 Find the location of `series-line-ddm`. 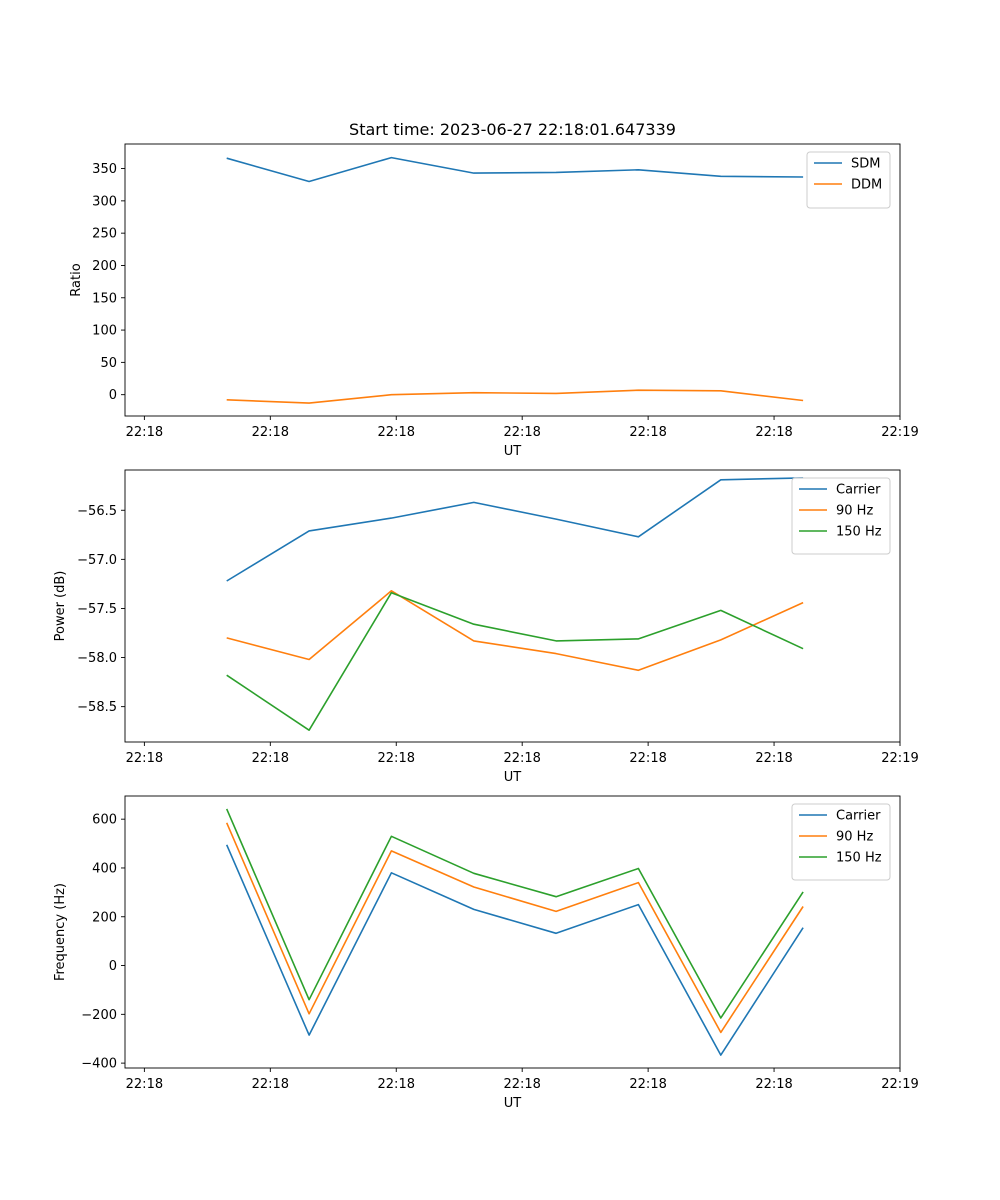

series-line-ddm is located at coordinates (515, 396).